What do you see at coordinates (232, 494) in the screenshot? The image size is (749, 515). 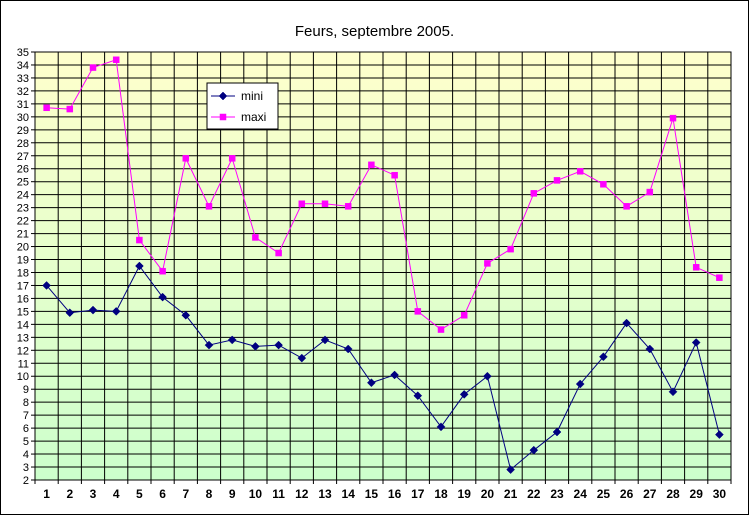 I see `x-tick-label: 9` at bounding box center [232, 494].